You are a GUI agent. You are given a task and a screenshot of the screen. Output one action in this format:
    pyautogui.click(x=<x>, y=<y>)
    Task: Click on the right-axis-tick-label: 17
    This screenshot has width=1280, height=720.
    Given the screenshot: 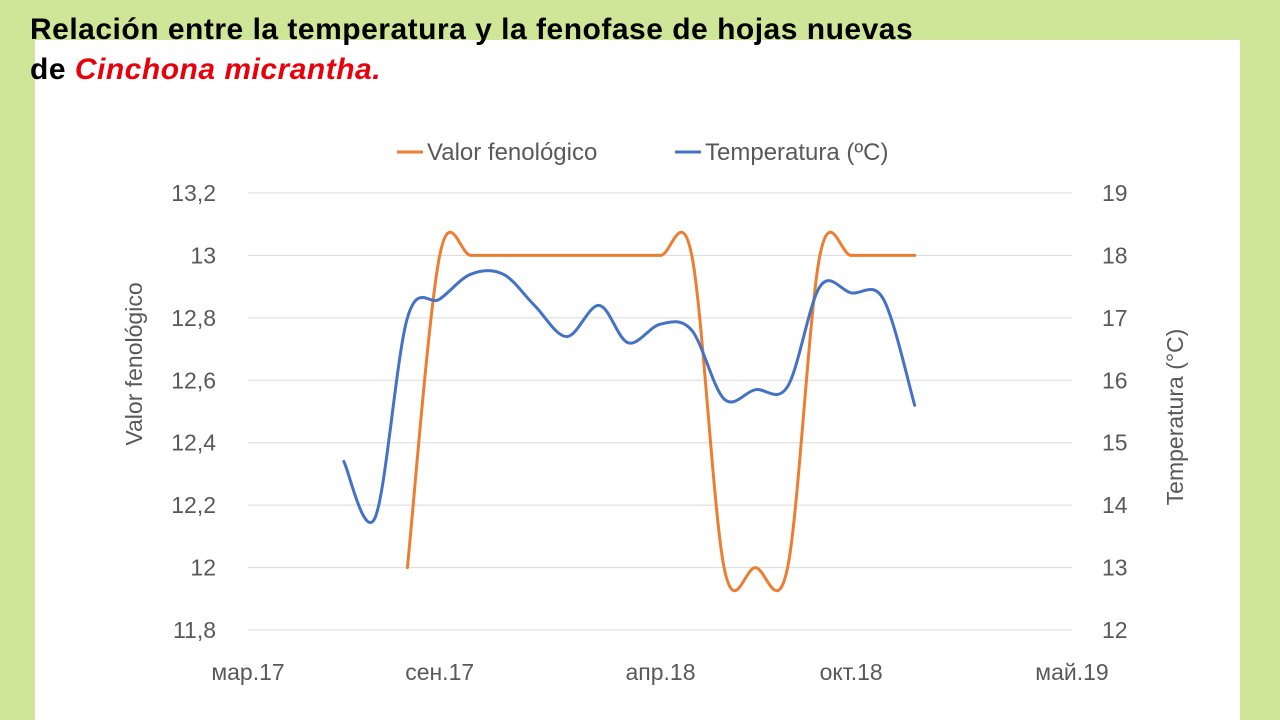 What is the action you would take?
    pyautogui.click(x=1115, y=318)
    